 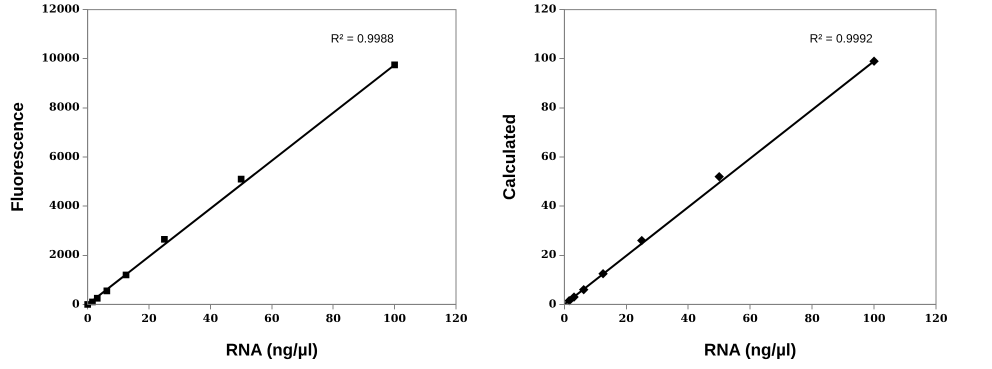 I want to click on annotation: R² = 0.9992, so click(x=842, y=38).